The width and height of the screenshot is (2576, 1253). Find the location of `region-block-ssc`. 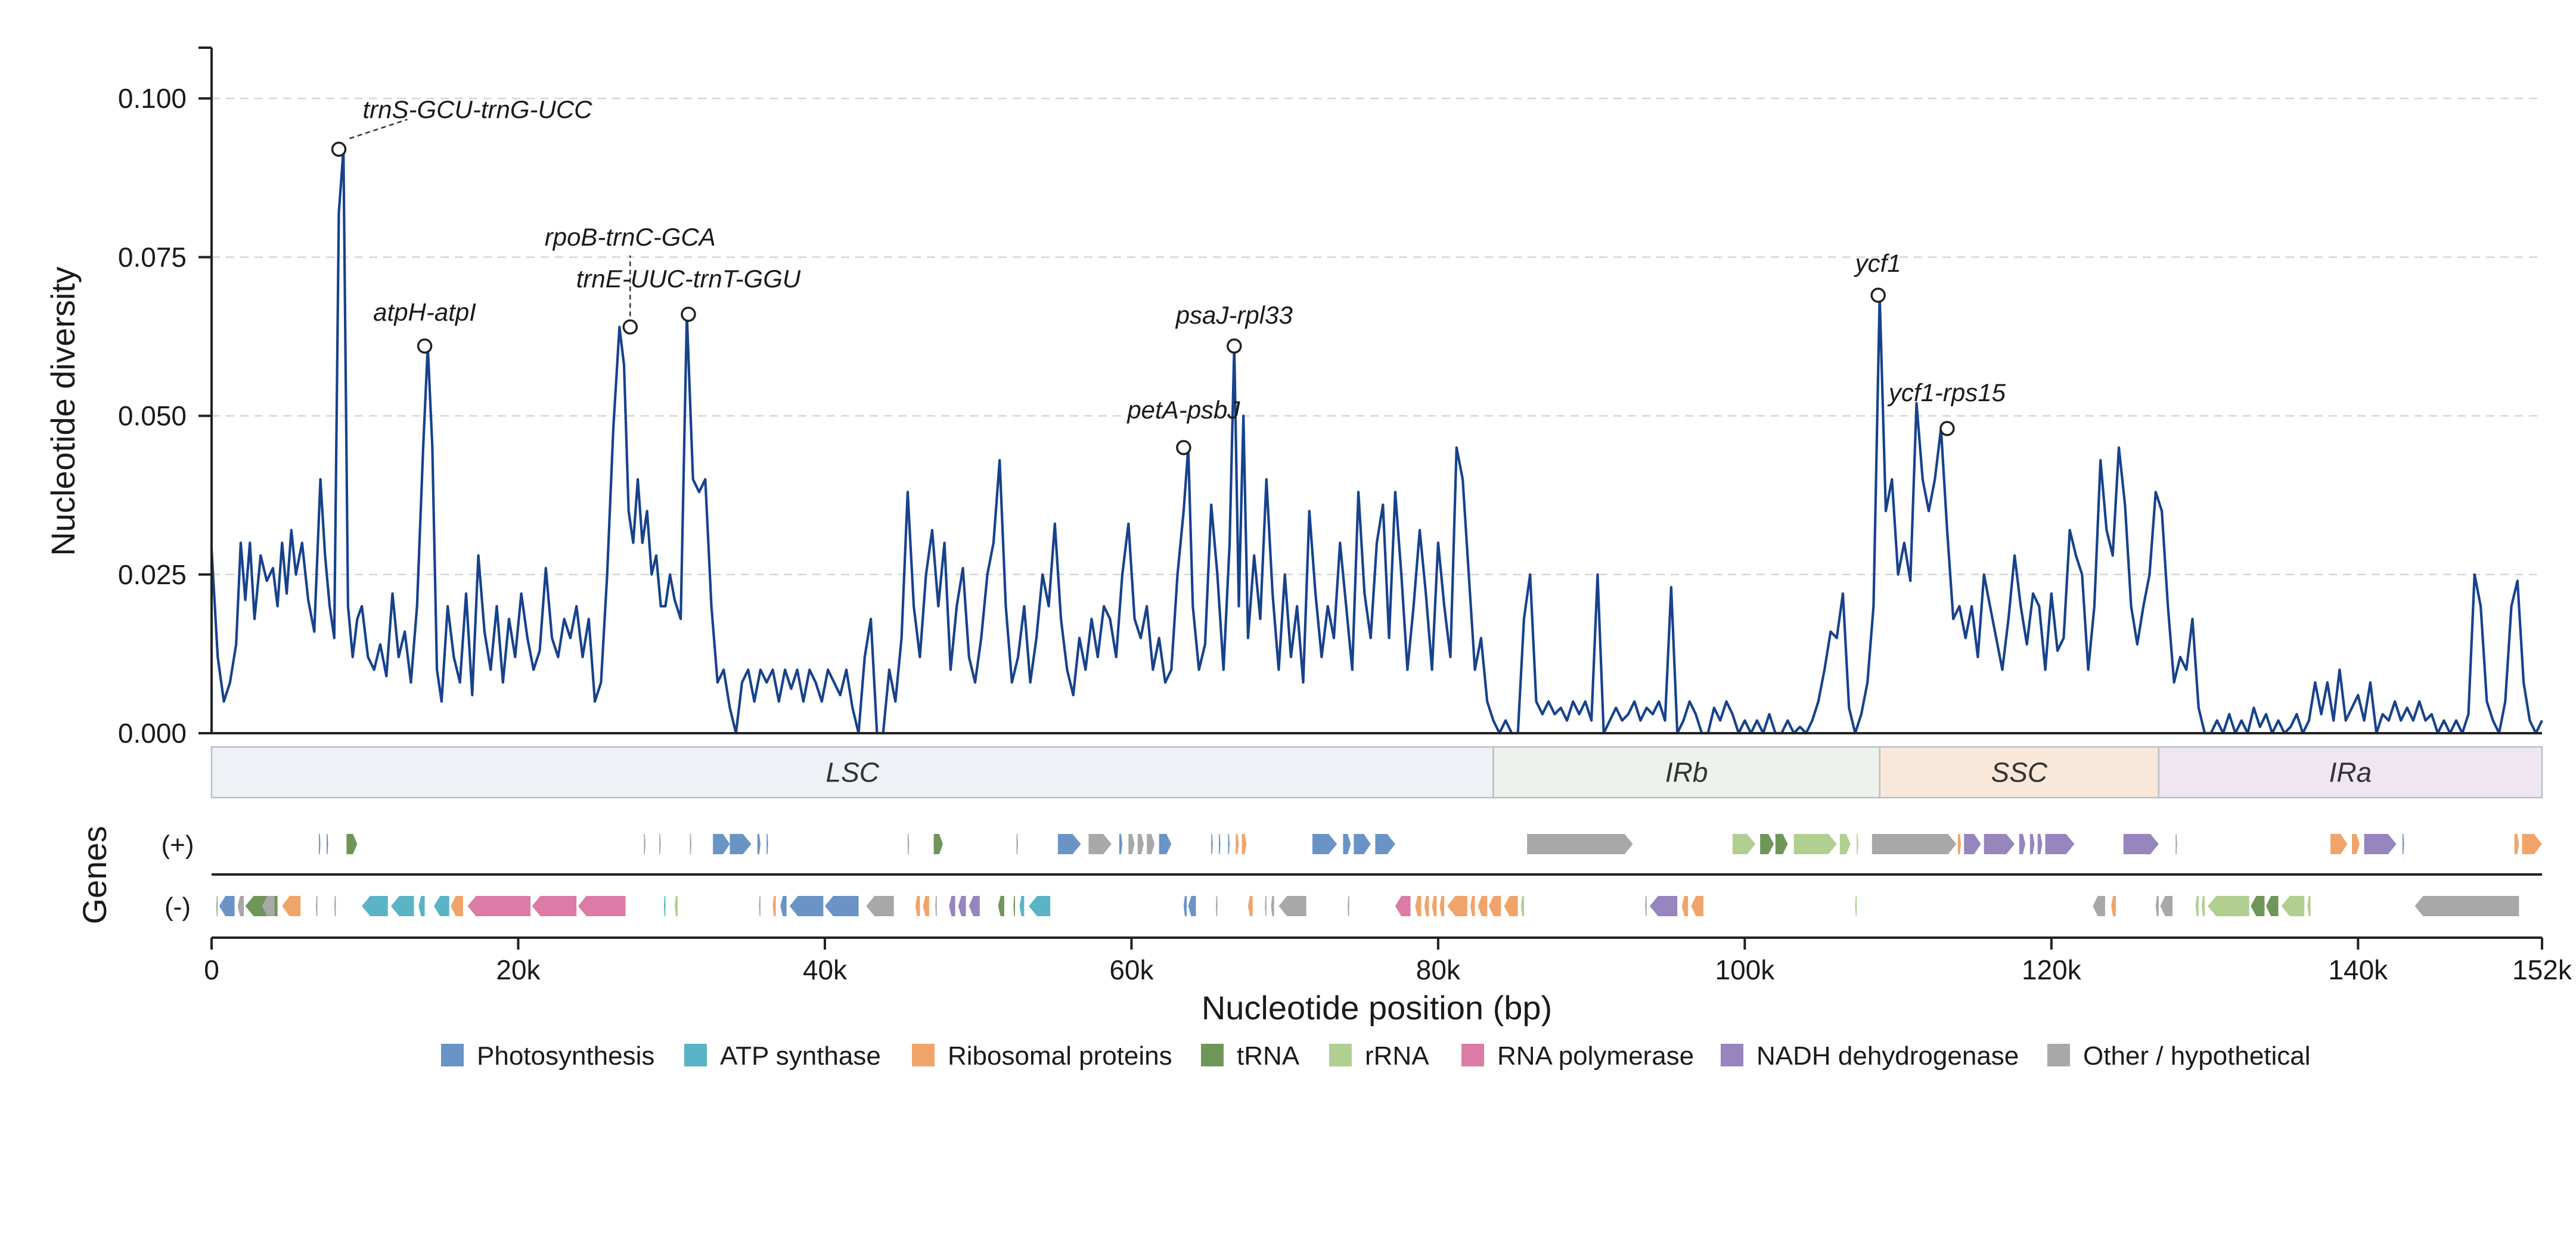

region-block-ssc is located at coordinates (2020, 772).